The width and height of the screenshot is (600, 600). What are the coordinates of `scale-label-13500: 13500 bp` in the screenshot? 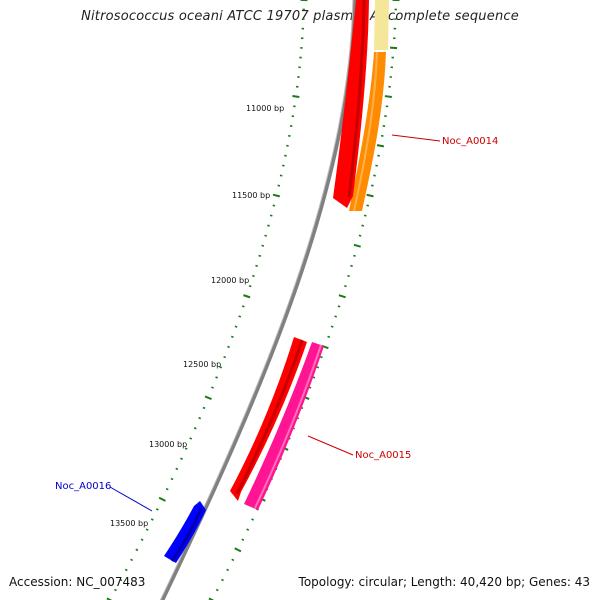 It's located at (129, 523).